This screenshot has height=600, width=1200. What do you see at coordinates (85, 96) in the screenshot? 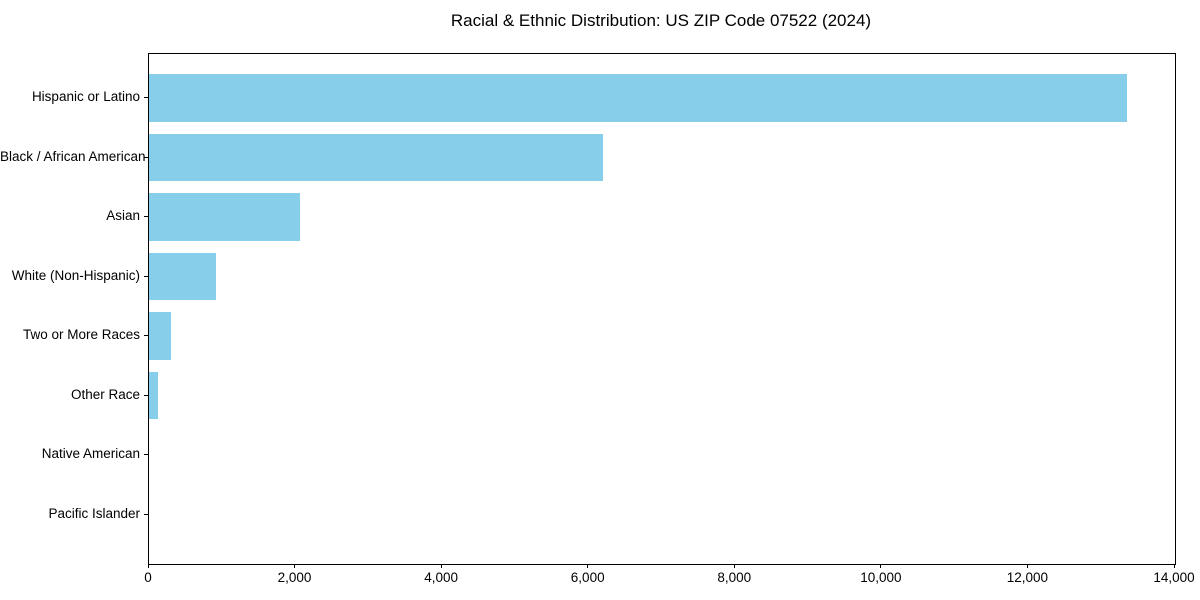
I see `y-tick-label-hispanic-or-latino: Hispanic or Latino` at bounding box center [85, 96].